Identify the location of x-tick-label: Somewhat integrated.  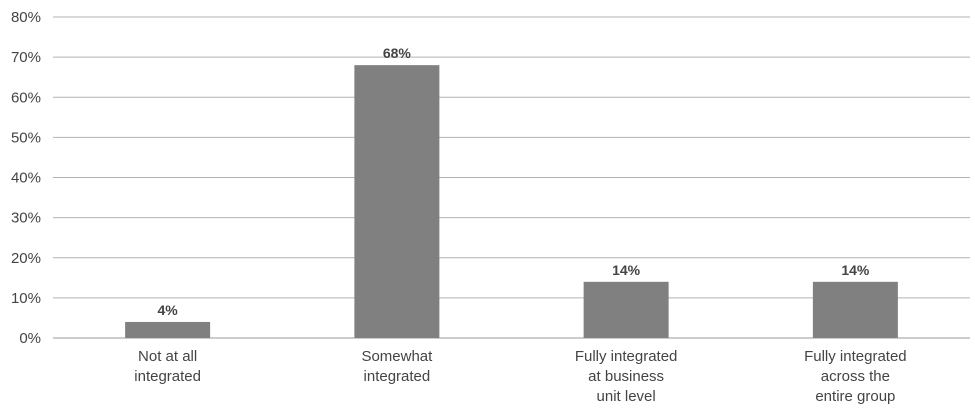
(397, 366).